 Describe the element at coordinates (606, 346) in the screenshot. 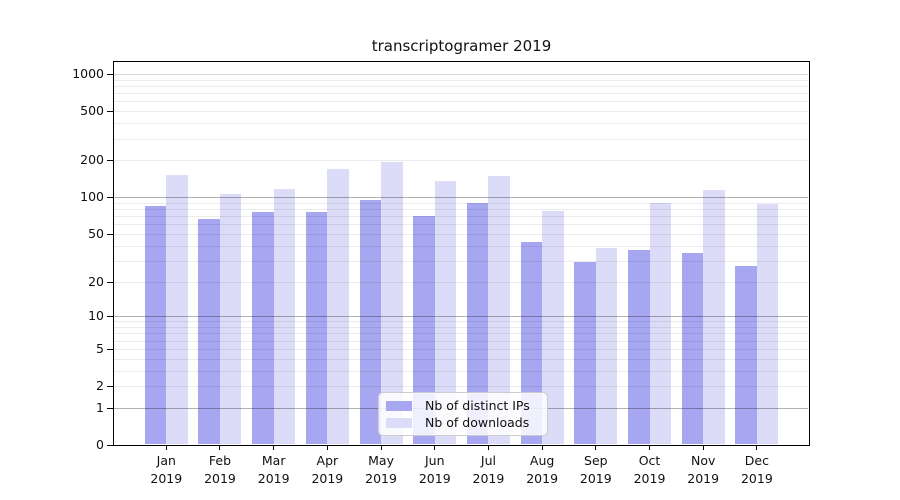

I see `bar-downloads-sep` at that location.